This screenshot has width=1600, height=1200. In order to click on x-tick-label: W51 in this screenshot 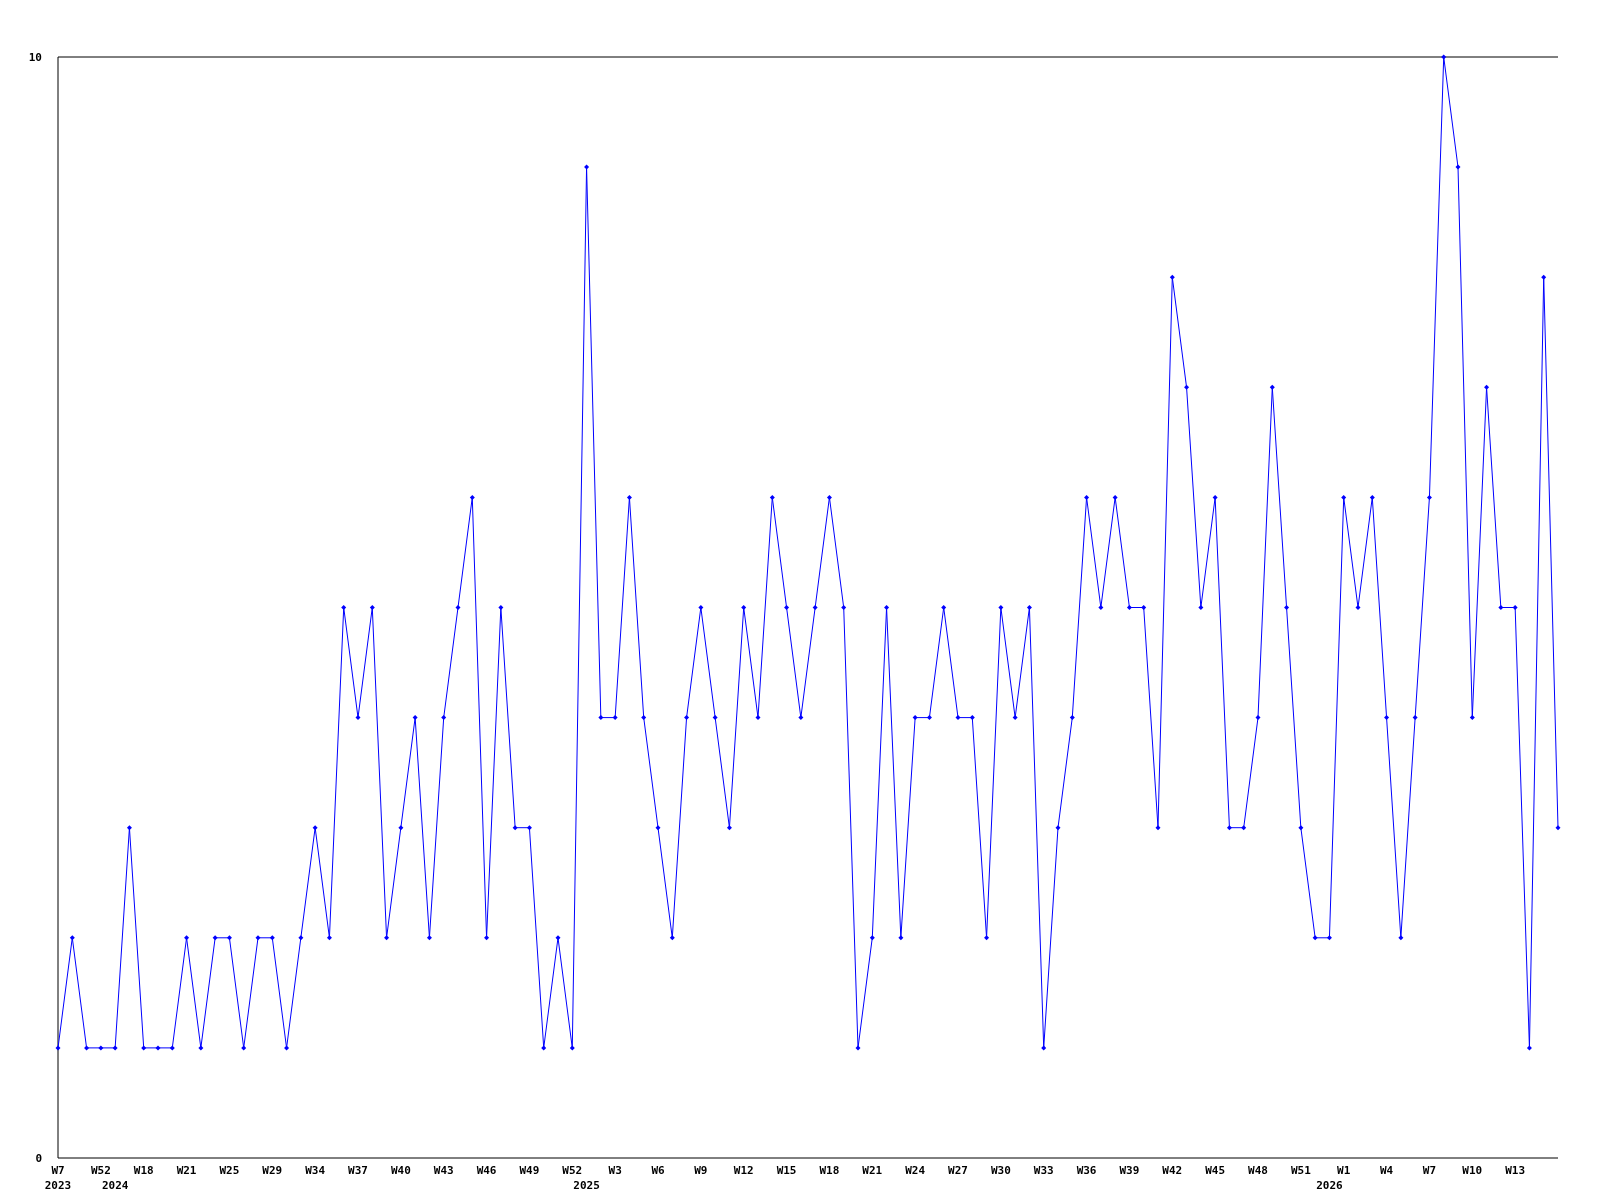, I will do `click(1301, 1170)`.